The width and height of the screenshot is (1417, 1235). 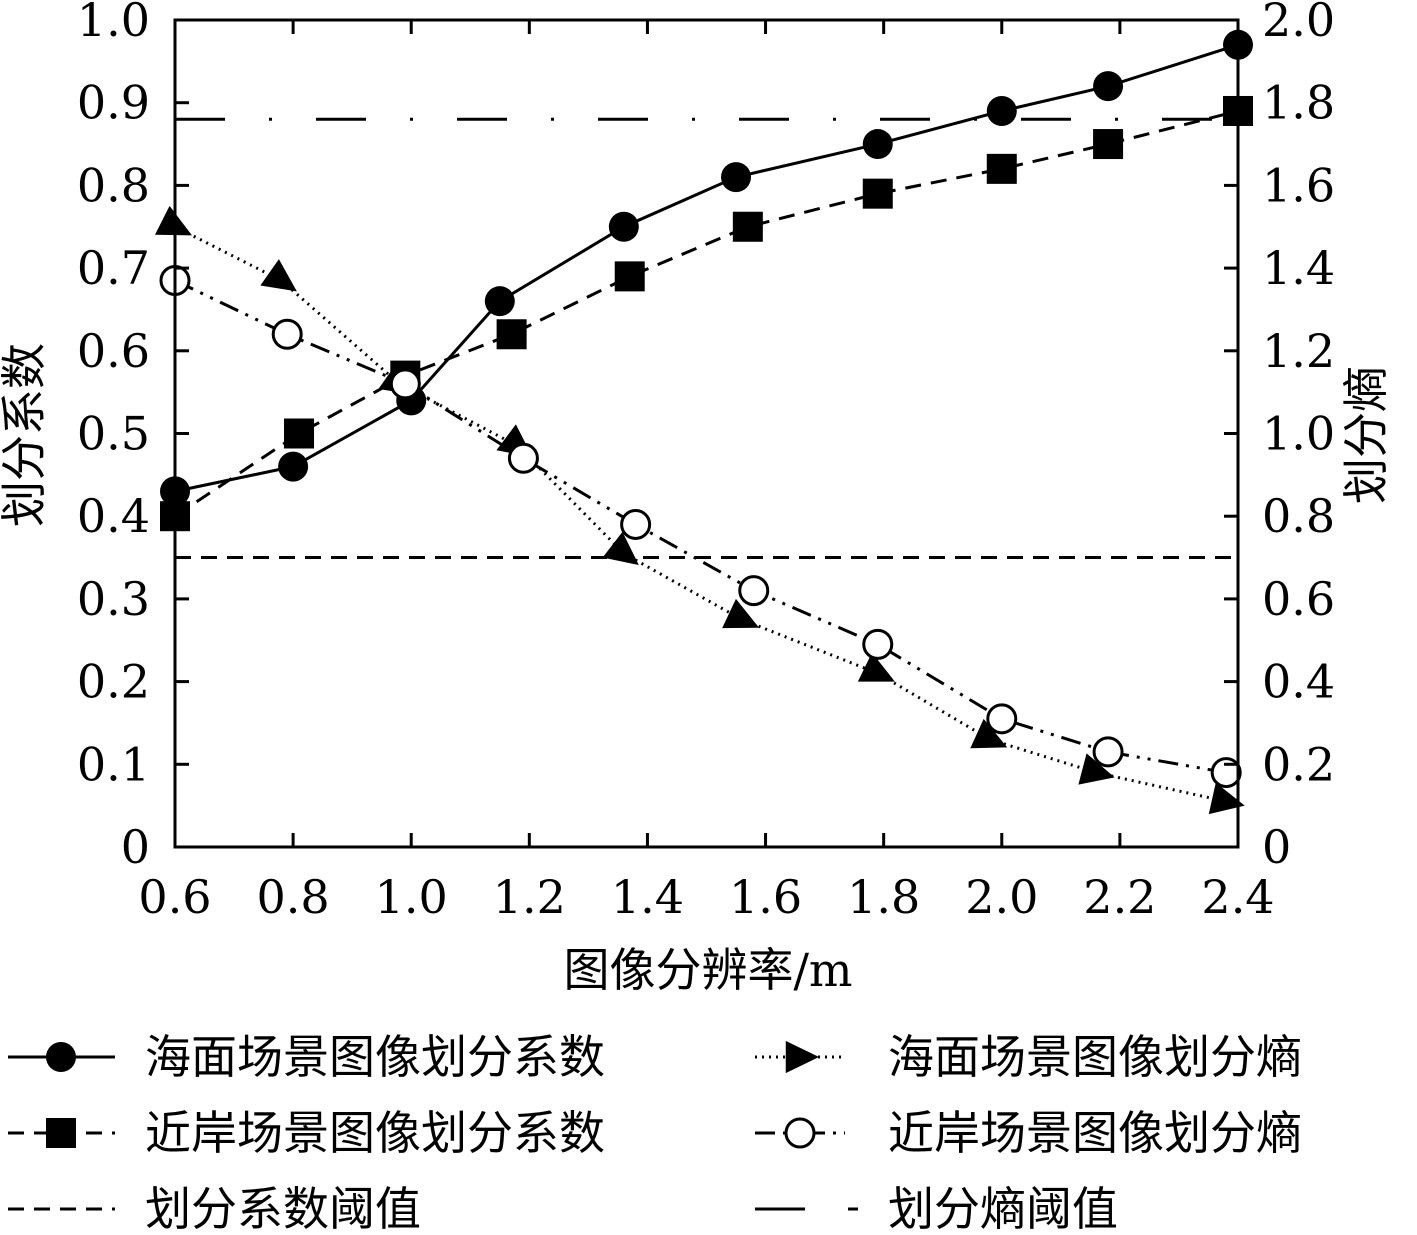 I want to click on y-left-tick-label-9: 0.9, so click(x=113, y=103).